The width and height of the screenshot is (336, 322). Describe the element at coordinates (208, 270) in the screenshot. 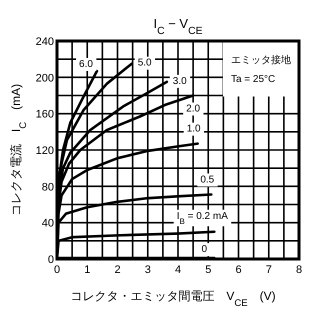

I see `x-tick-label: 5` at that location.